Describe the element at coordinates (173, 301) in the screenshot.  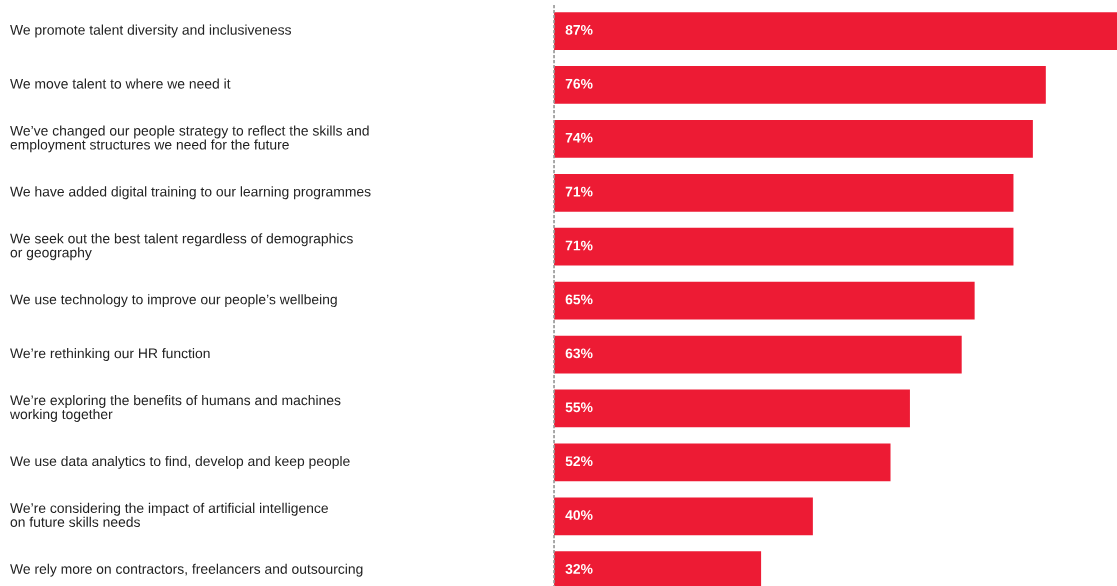
I see `y-tick-label: We use technology to improve our people’s wellbeing` at that location.